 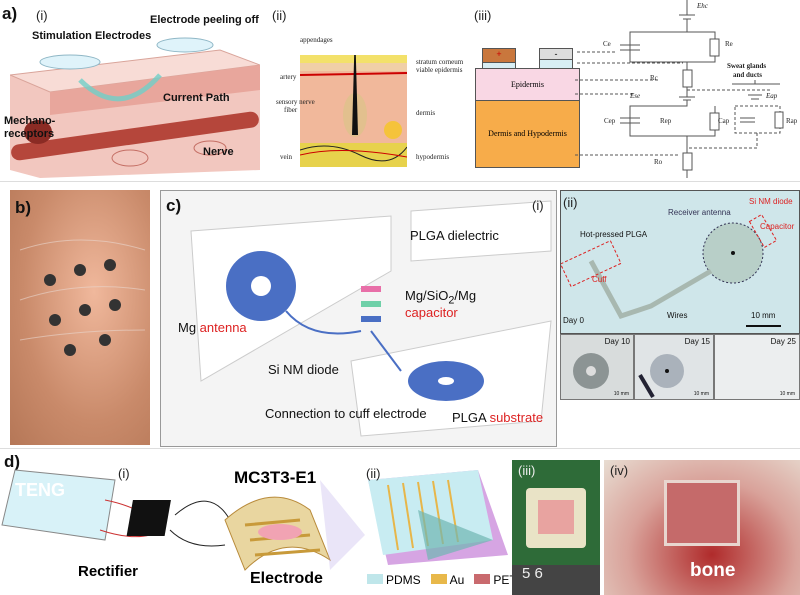 What do you see at coordinates (108, 571) in the screenshot?
I see `rectifier-label: Rectifier` at bounding box center [108, 571].